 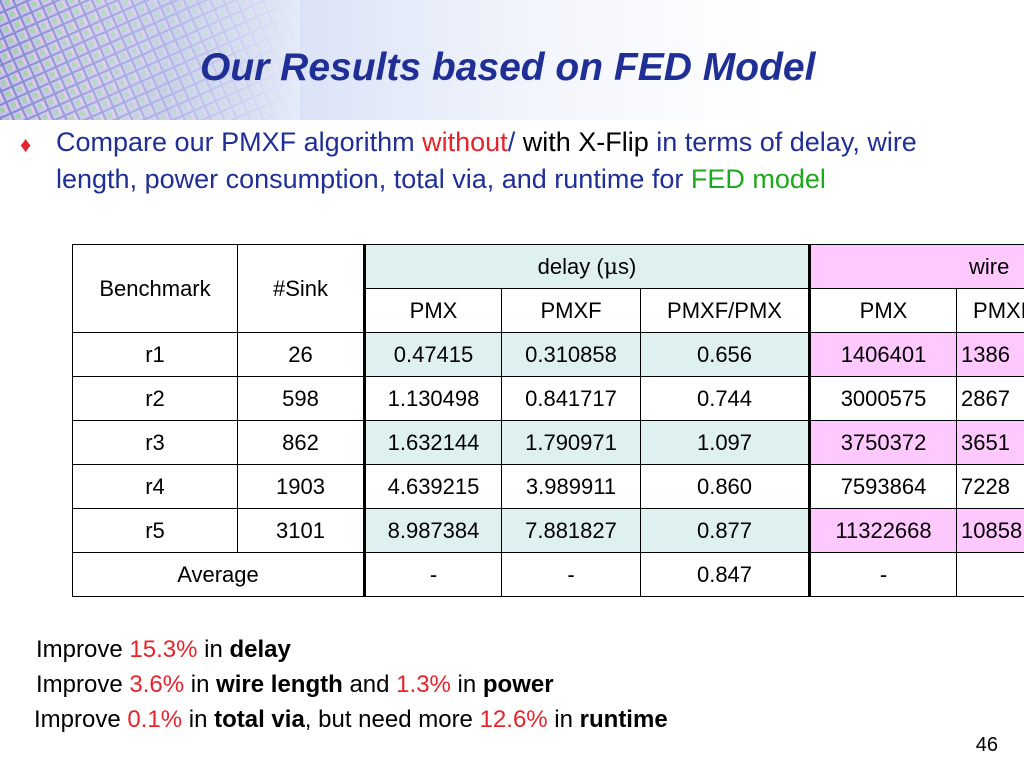 I want to click on header-benchmark: Benchmark, so click(x=155, y=288).